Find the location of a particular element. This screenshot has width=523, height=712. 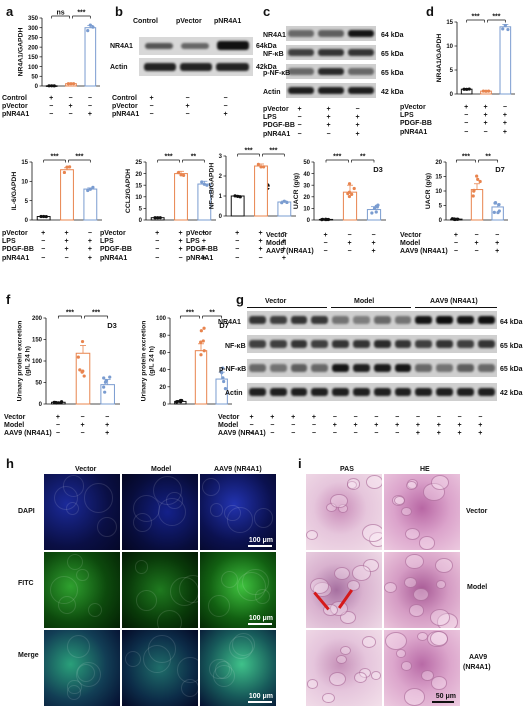

blot-b-nr4a1-strip is located at coordinates (196, 46).